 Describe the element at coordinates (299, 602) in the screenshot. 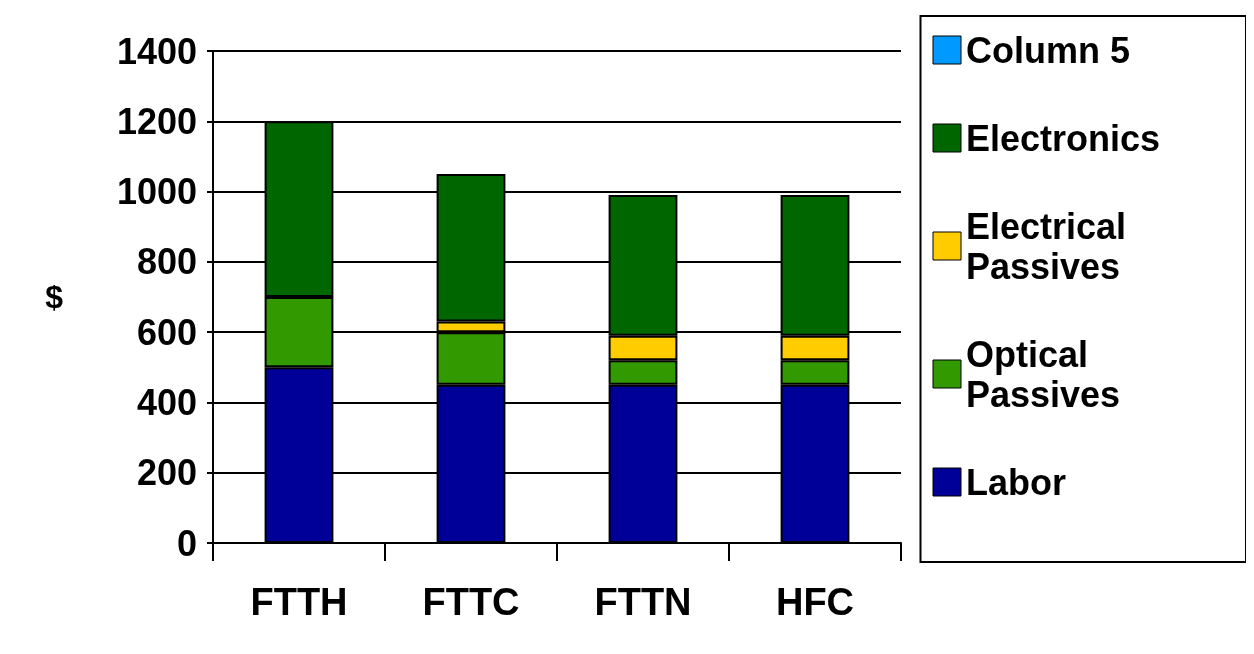

I see `x-tick-label: FTTH` at that location.